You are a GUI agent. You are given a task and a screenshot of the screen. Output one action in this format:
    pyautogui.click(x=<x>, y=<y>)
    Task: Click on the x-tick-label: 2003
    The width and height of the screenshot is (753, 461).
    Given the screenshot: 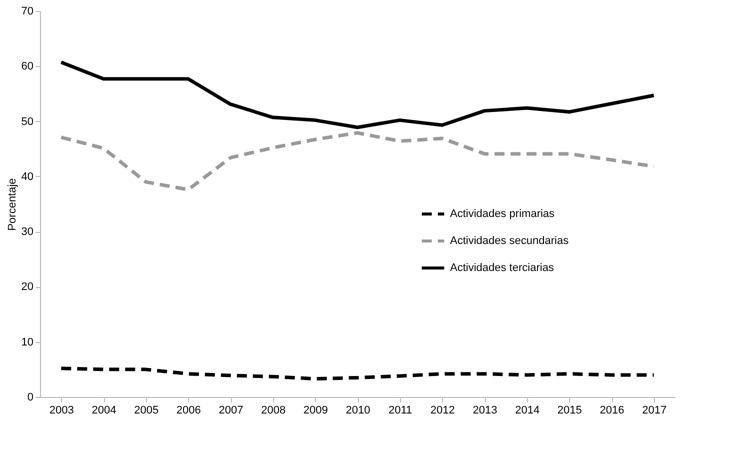 What is the action you would take?
    pyautogui.click(x=61, y=410)
    